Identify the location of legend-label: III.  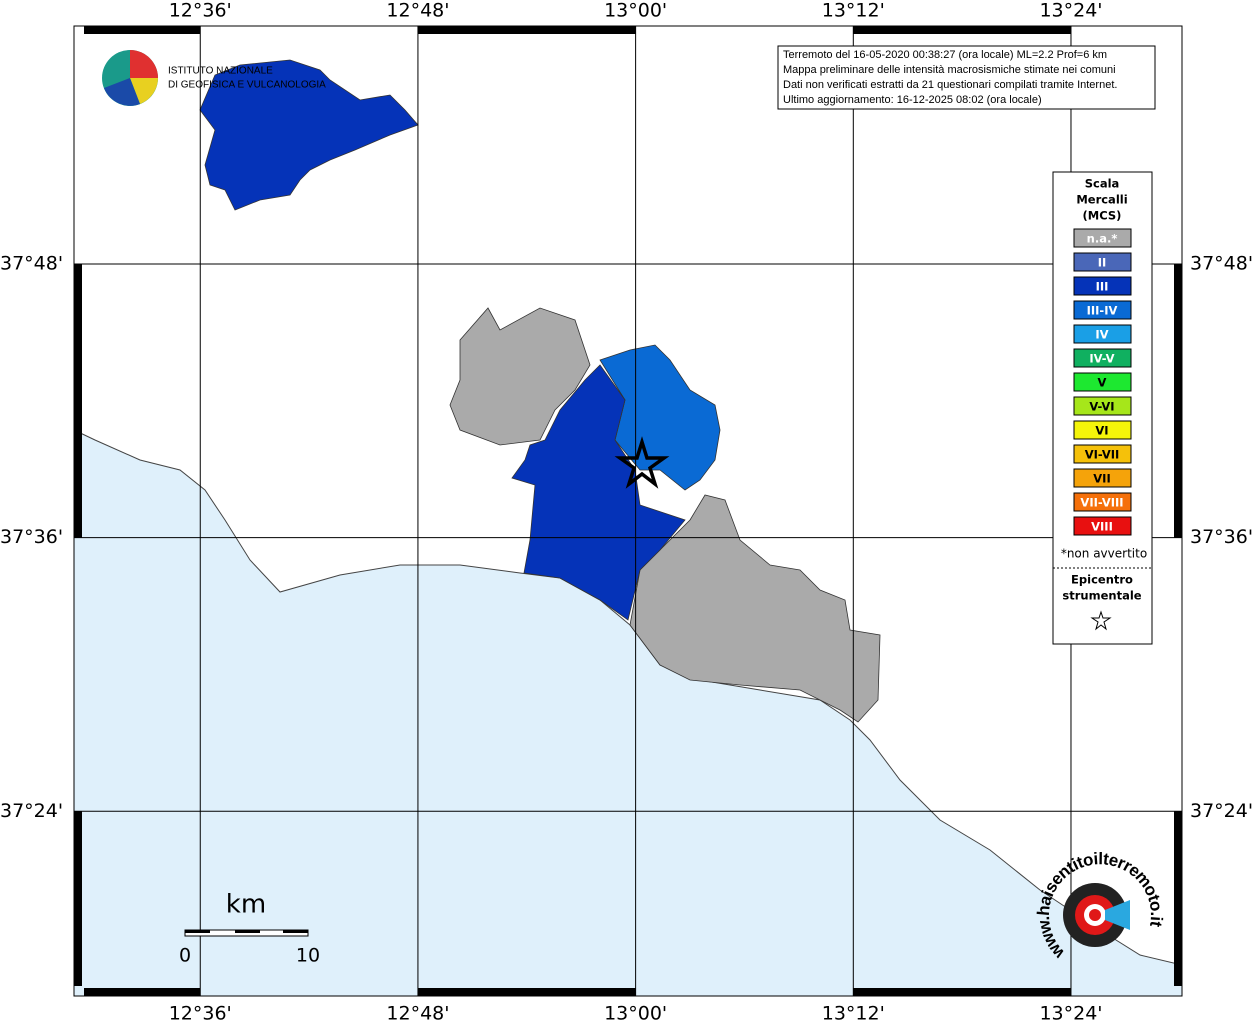
(1102, 287).